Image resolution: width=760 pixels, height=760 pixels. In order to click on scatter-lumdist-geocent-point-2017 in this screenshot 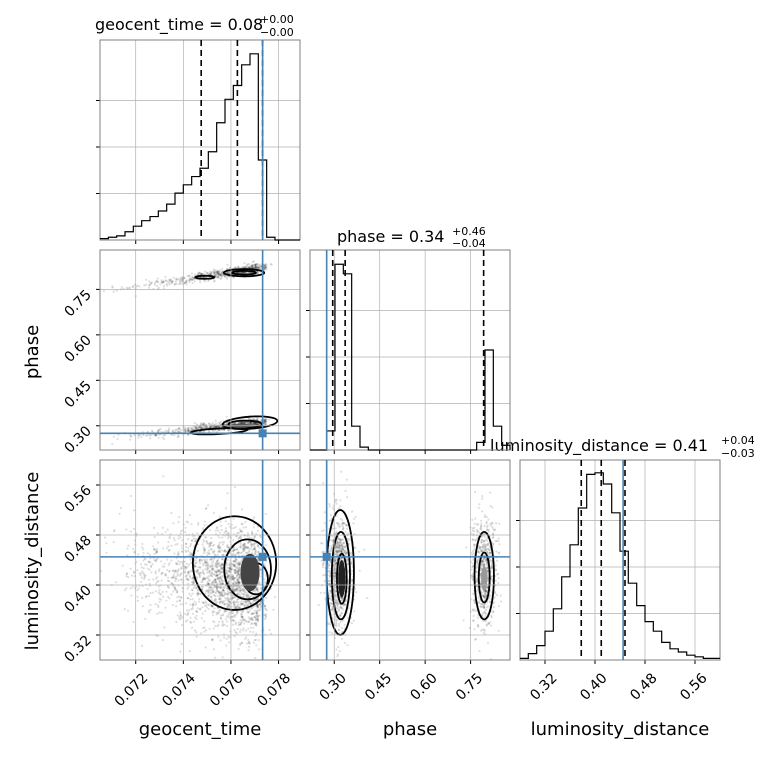, I will do `click(134, 528)`.